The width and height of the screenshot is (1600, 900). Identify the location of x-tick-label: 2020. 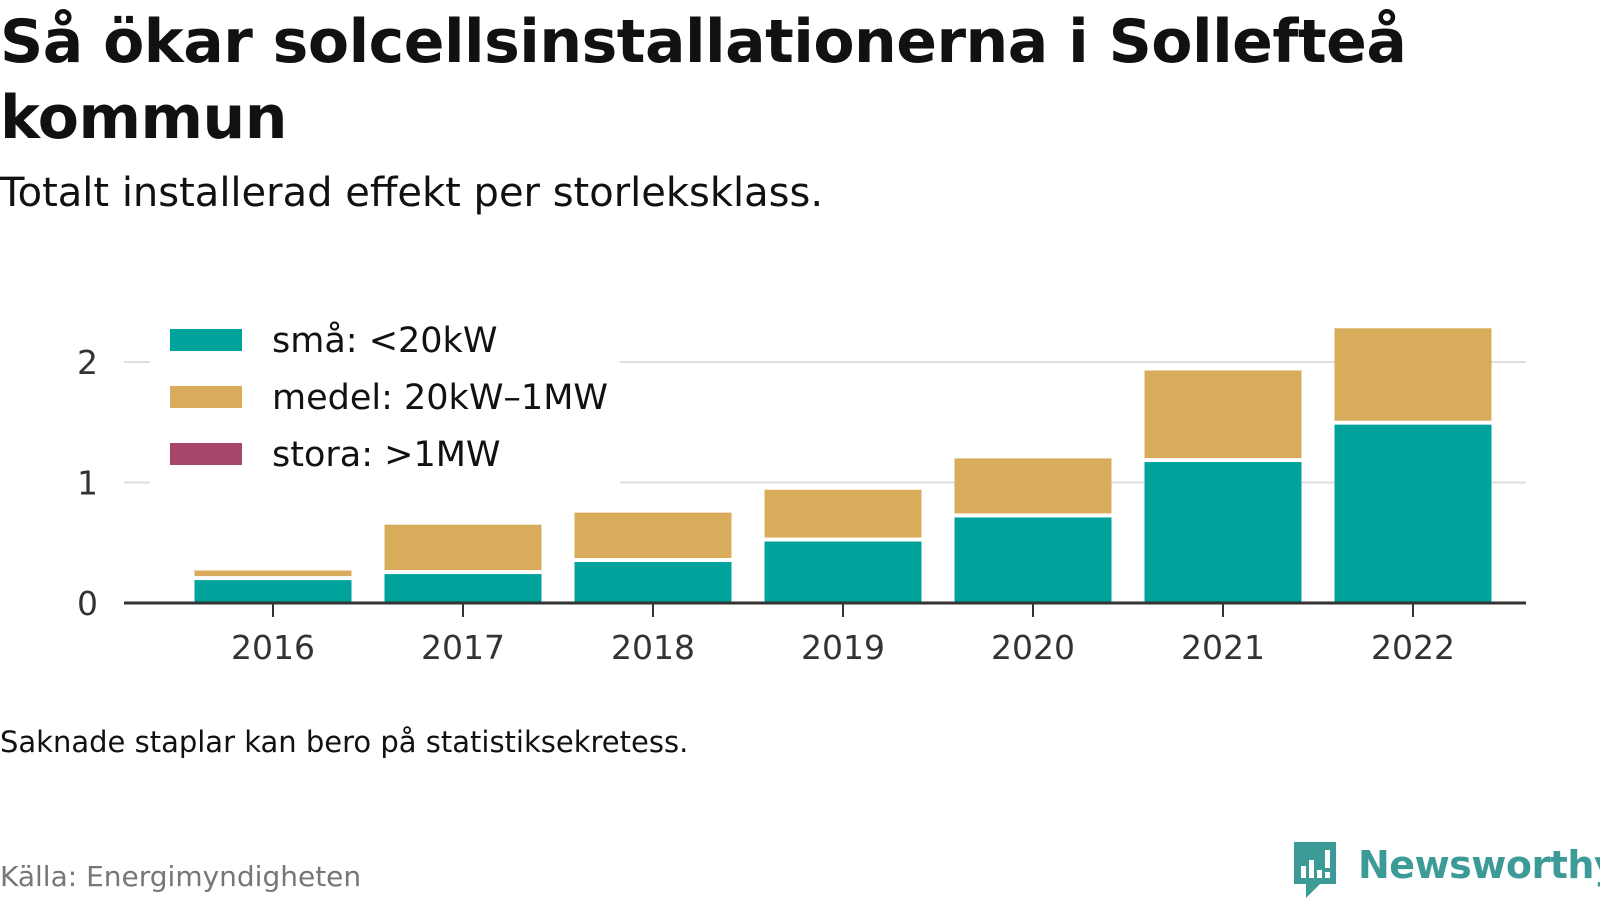
(1033, 647).